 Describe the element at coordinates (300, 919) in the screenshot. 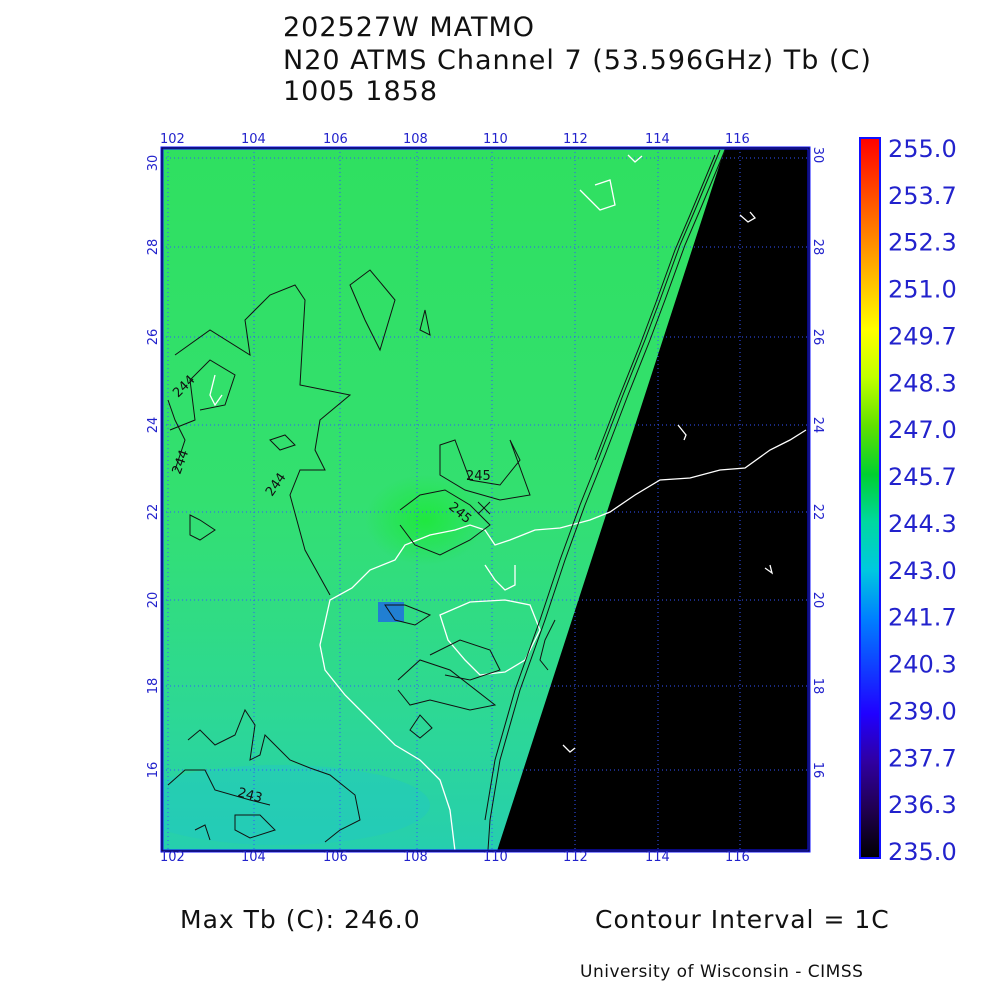

I see `max-tb-readout: Max Tb (C): 246.0` at that location.